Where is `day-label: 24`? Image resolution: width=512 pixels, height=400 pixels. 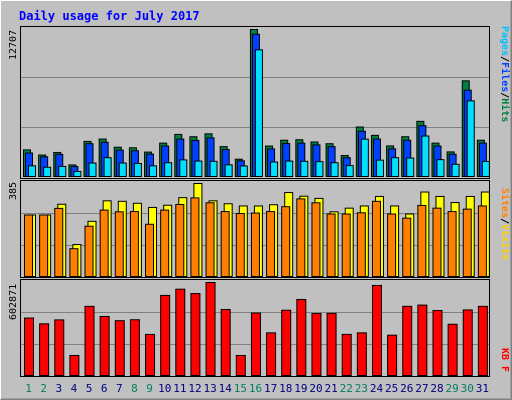 day-label: 24 is located at coordinates (377, 388).